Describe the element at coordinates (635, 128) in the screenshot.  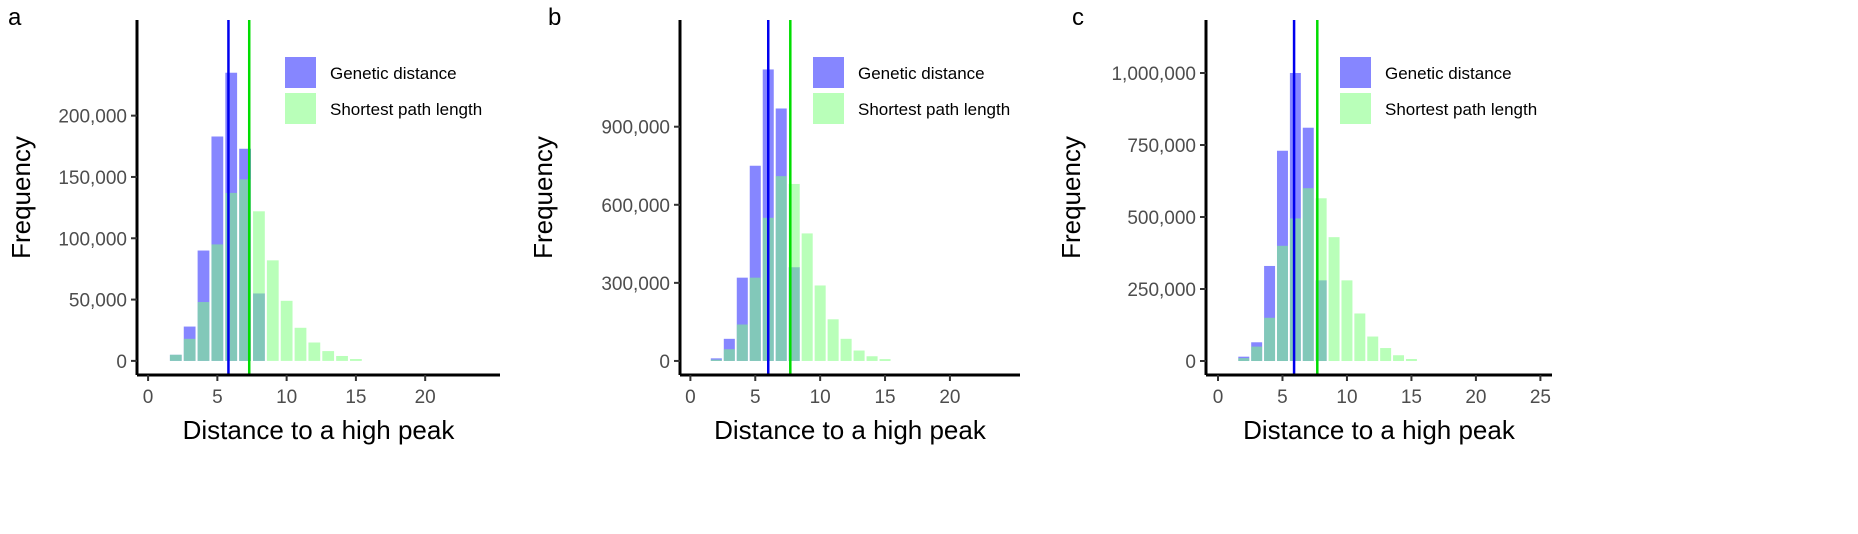
I see `y-tick-label: 900,000` at that location.